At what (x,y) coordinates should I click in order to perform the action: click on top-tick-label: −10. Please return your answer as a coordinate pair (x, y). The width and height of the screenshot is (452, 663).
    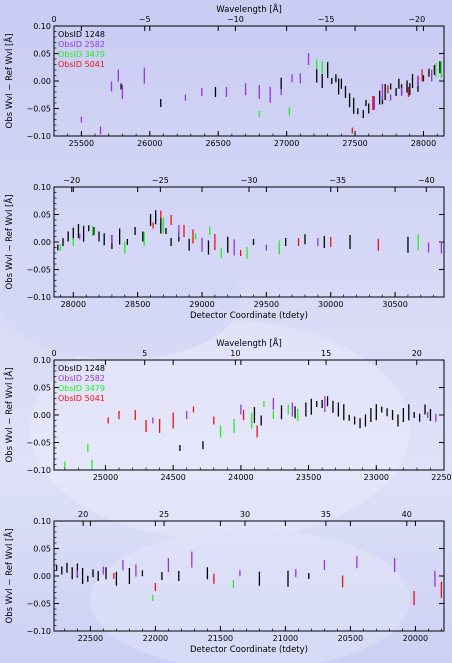
    Looking at the image, I should click on (235, 19).